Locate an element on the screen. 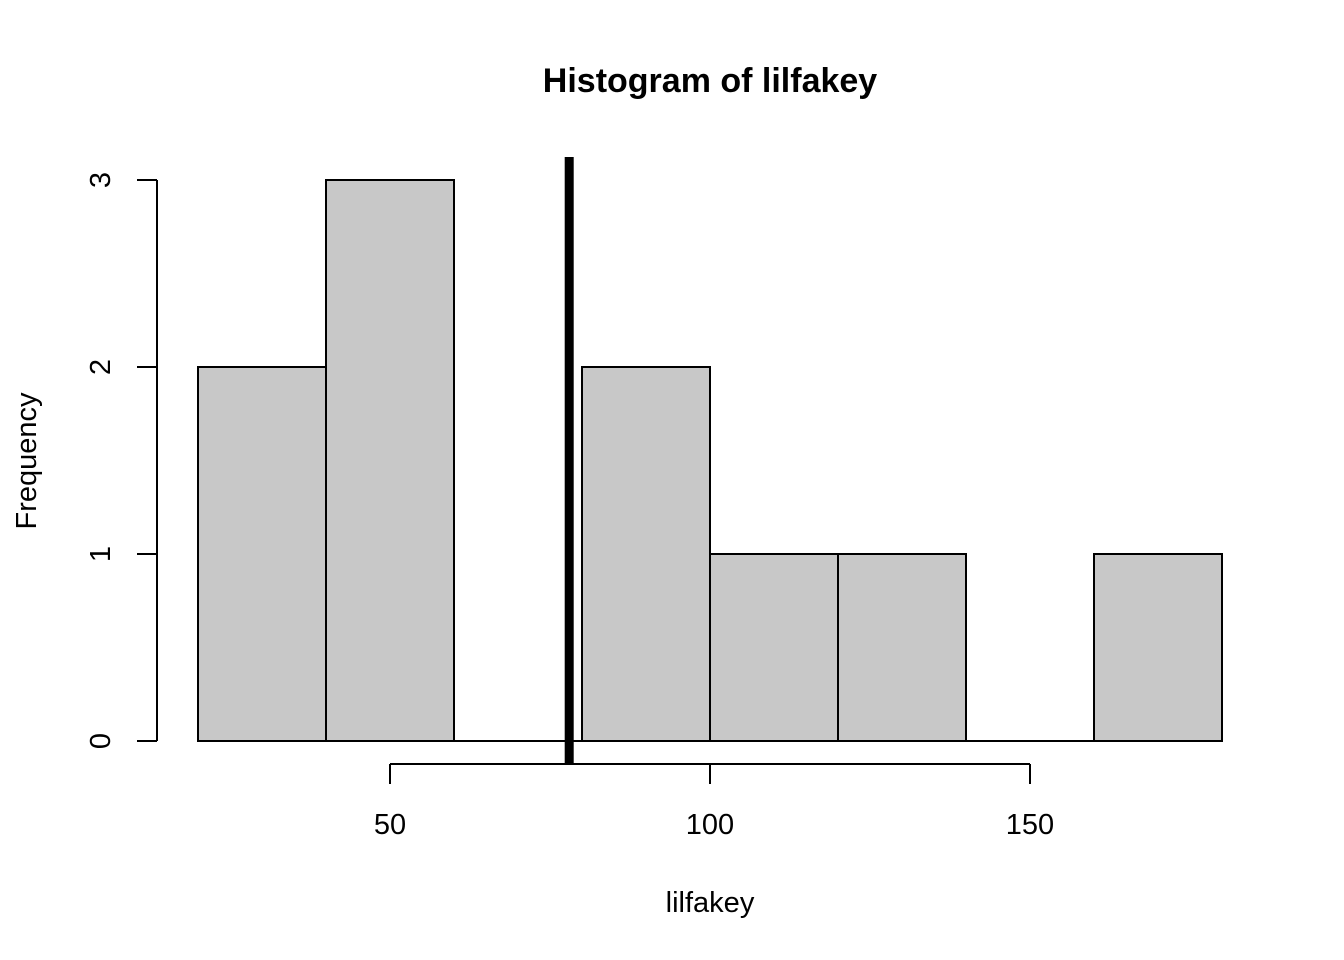 The width and height of the screenshot is (1344, 960). x-axis-label: lilfakey is located at coordinates (710, 903).